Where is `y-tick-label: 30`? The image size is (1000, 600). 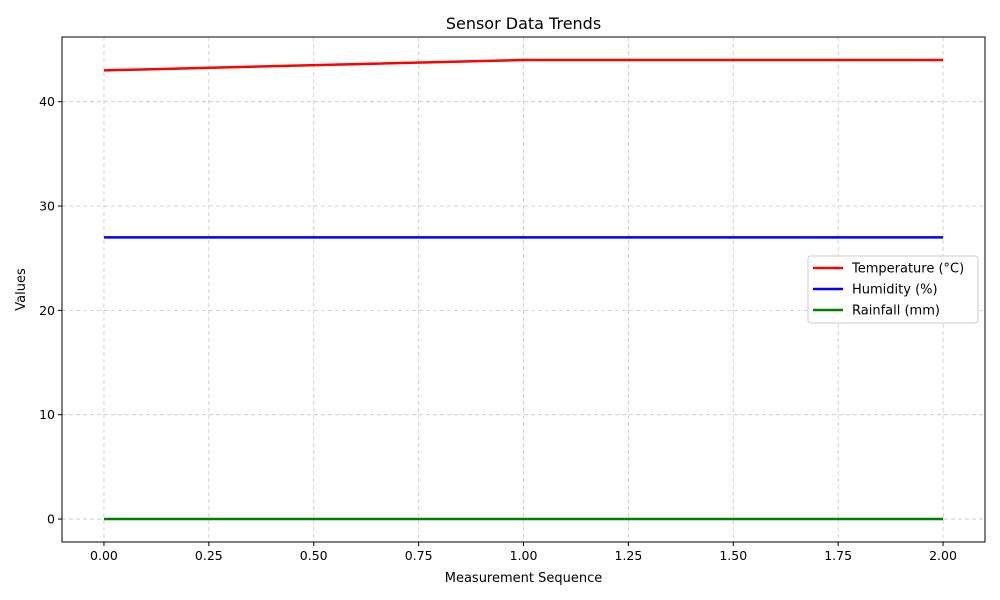 y-tick-label: 30 is located at coordinates (47, 206).